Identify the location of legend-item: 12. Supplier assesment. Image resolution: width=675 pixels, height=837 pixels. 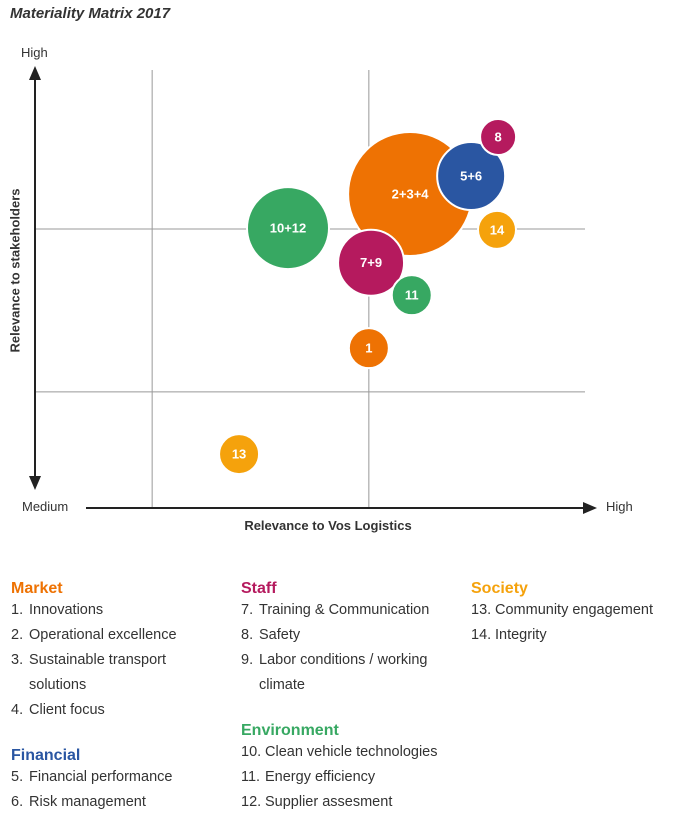
(353, 802).